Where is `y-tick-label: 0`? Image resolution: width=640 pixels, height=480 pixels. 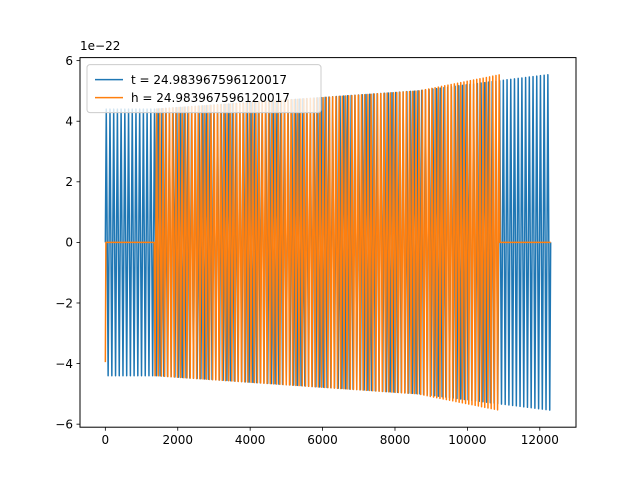
y-tick-label: 0 is located at coordinates (69, 243).